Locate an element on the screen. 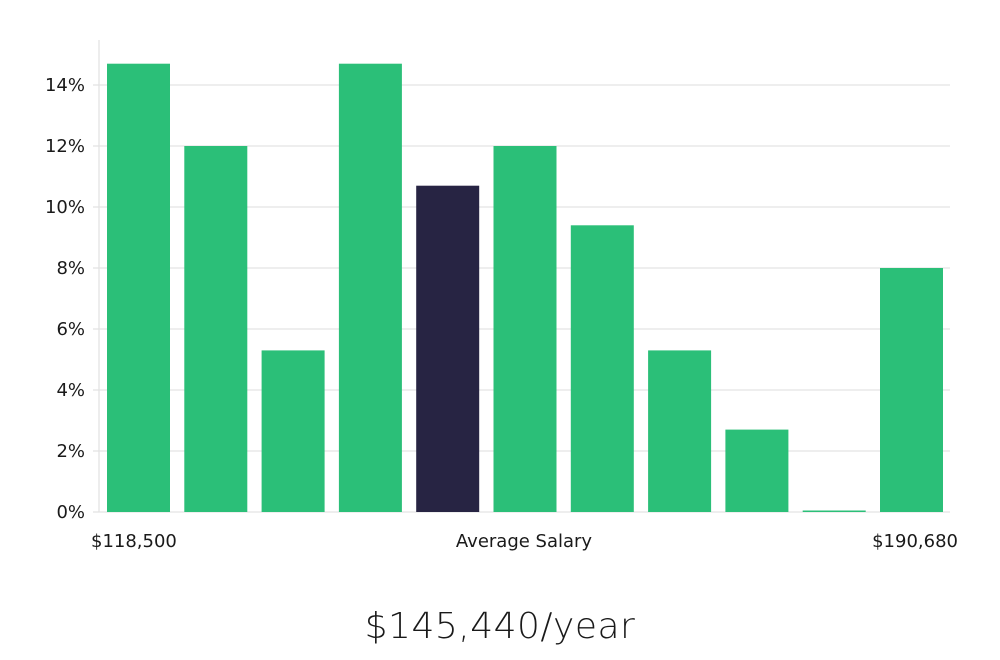  x-axis-label: Average Salary is located at coordinates (524, 541).